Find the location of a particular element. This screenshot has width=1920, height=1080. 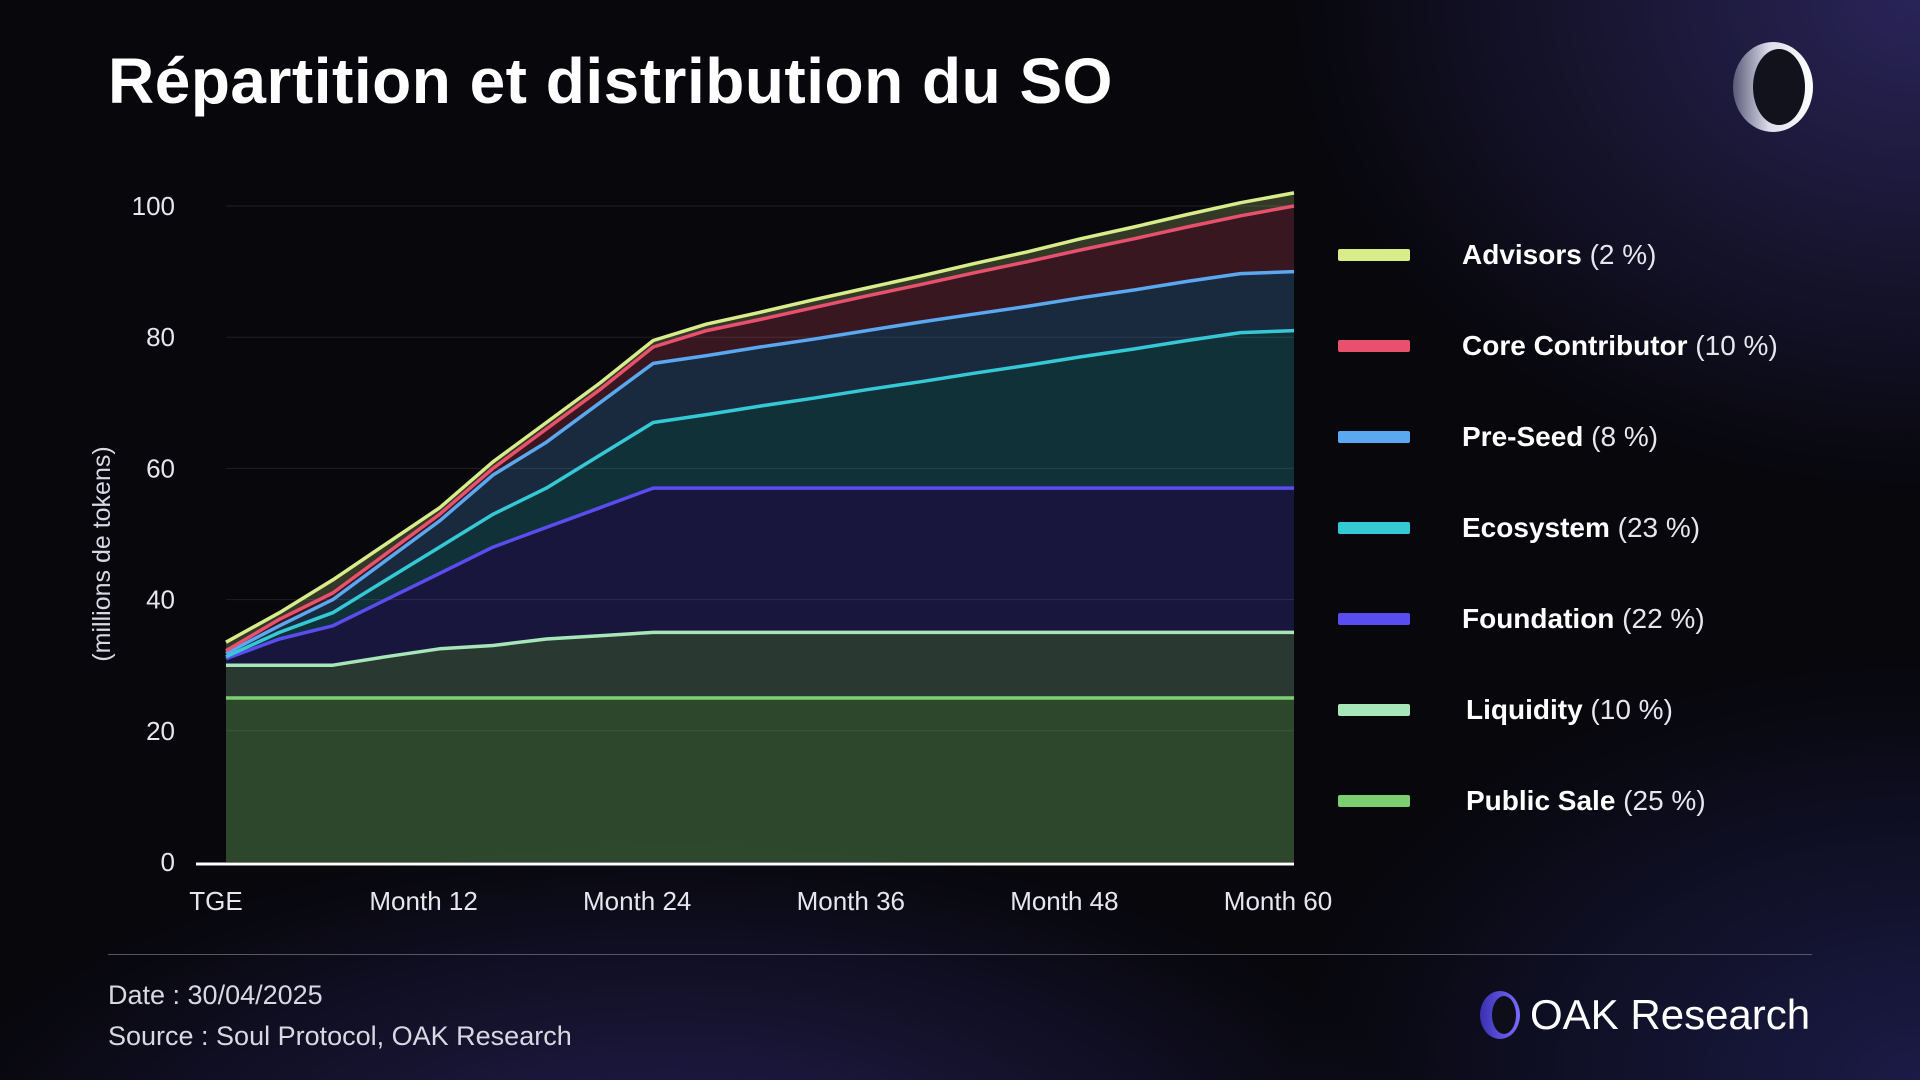

legend-percentage: (23 %) is located at coordinates (1655, 527).